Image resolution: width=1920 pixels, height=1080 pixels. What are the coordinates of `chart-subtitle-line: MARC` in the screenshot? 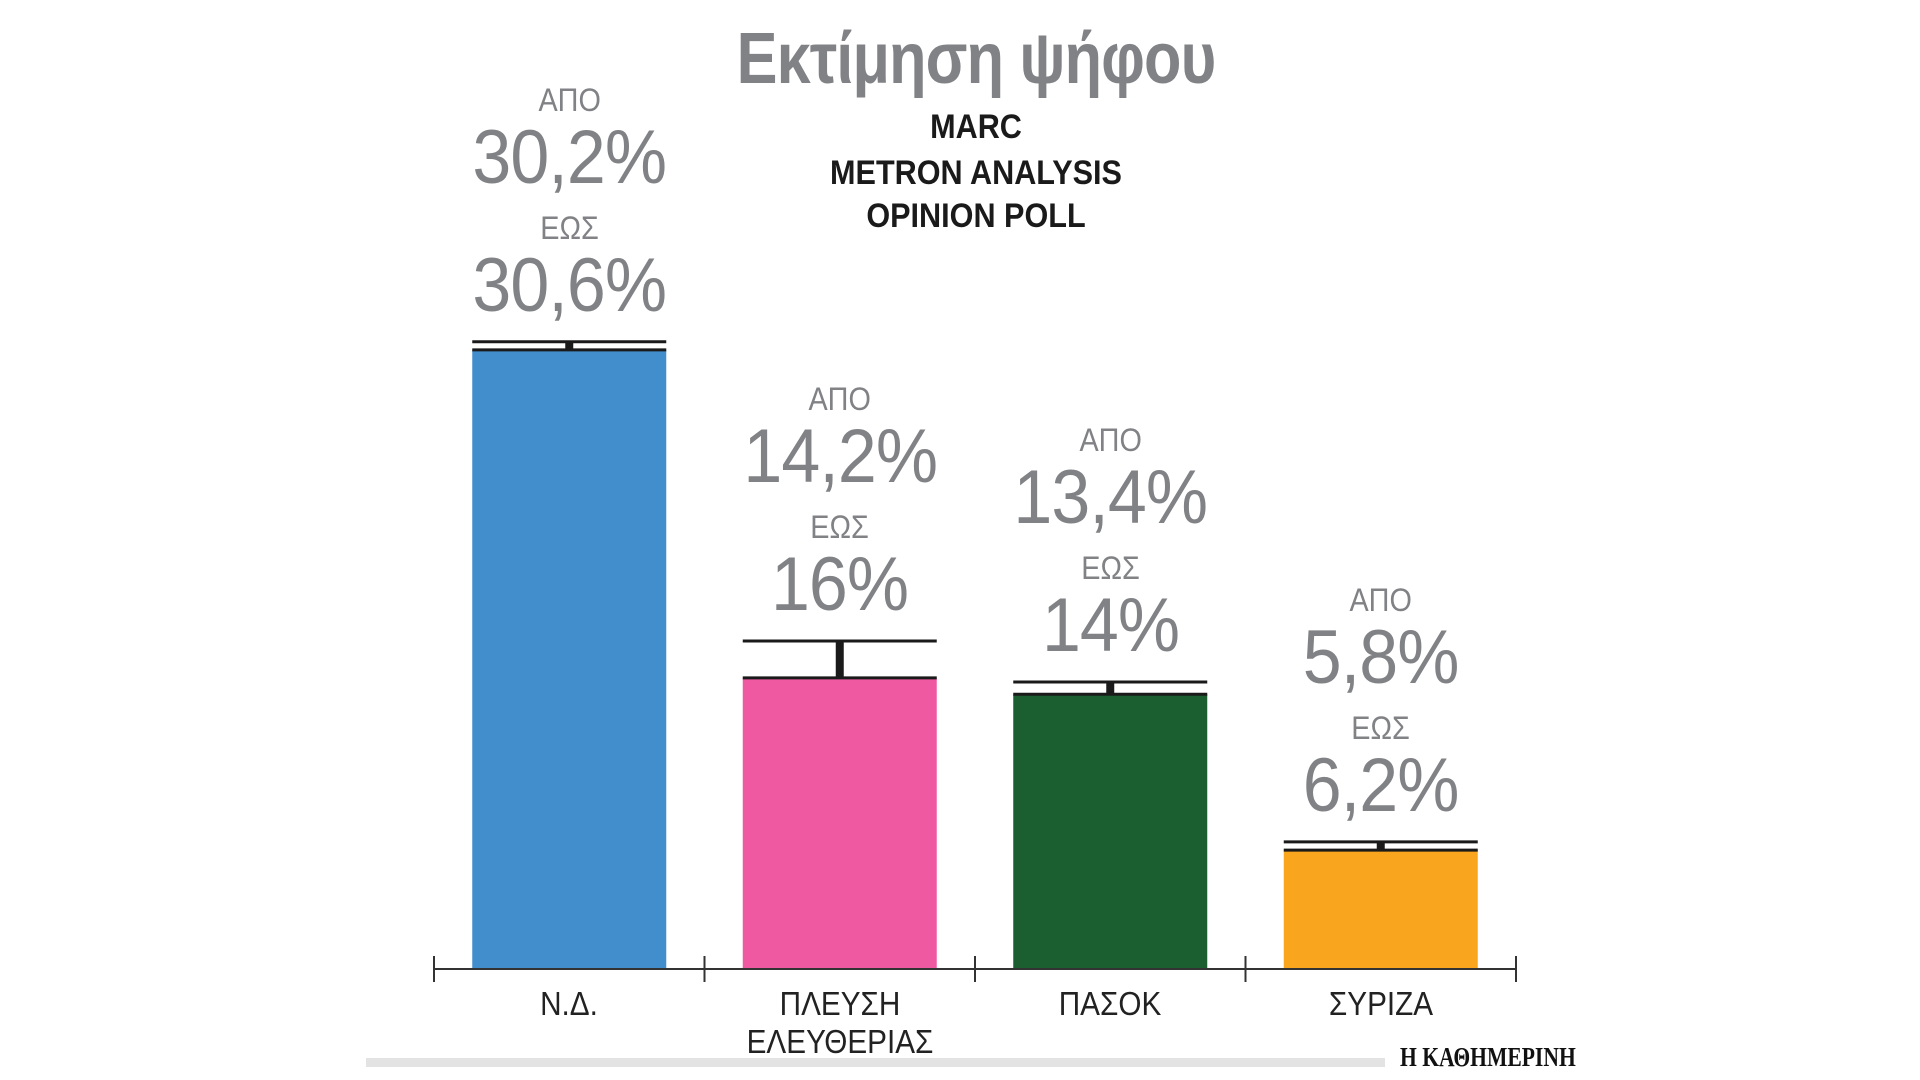 It's located at (976, 127).